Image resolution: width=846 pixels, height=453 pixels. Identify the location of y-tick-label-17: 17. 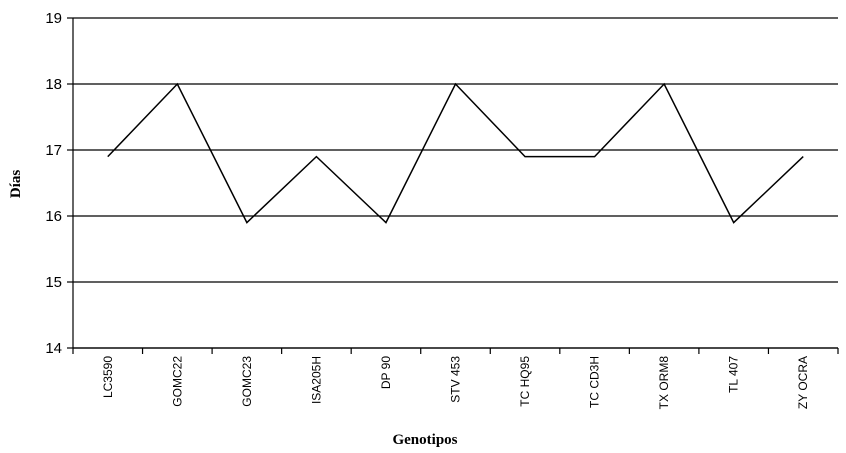
(53, 150).